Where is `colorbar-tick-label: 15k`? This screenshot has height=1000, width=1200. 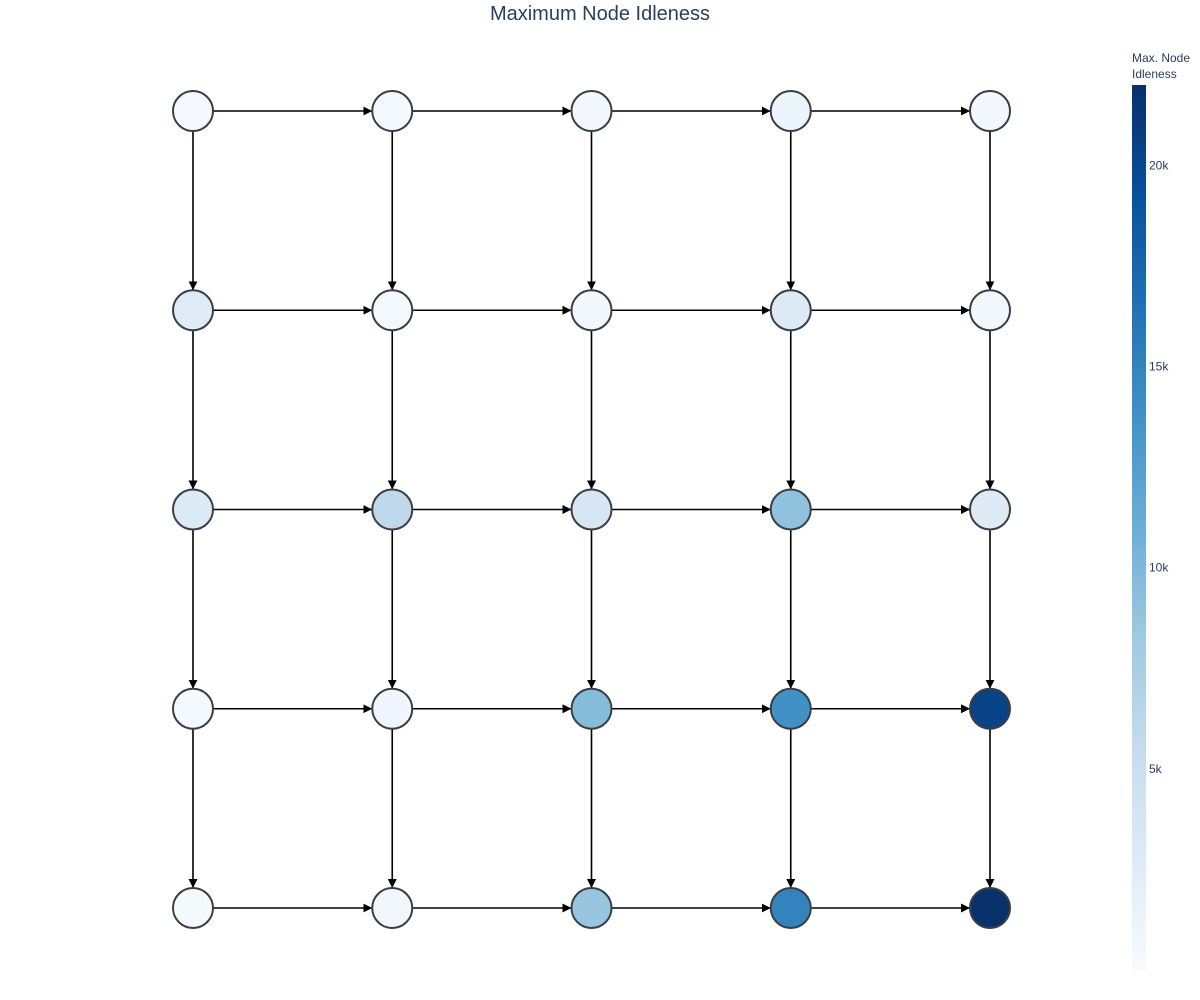 colorbar-tick-label: 15k is located at coordinates (1159, 367).